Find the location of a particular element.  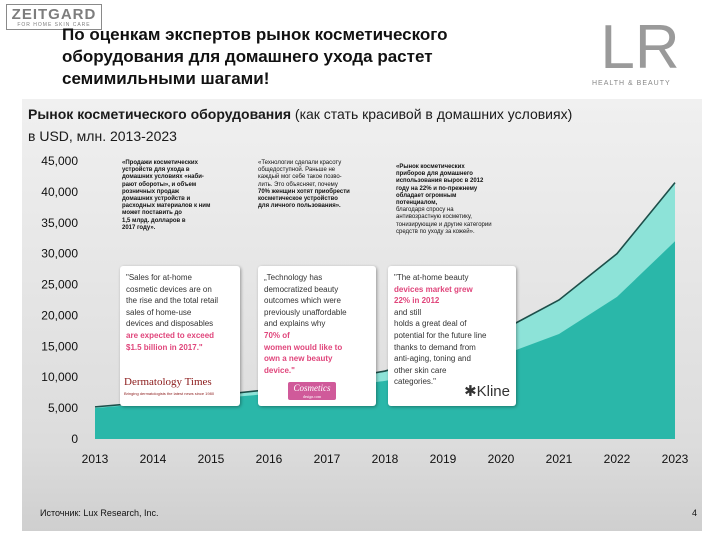

note-line: «Технологии сделали красоту is located at coordinates (300, 163).